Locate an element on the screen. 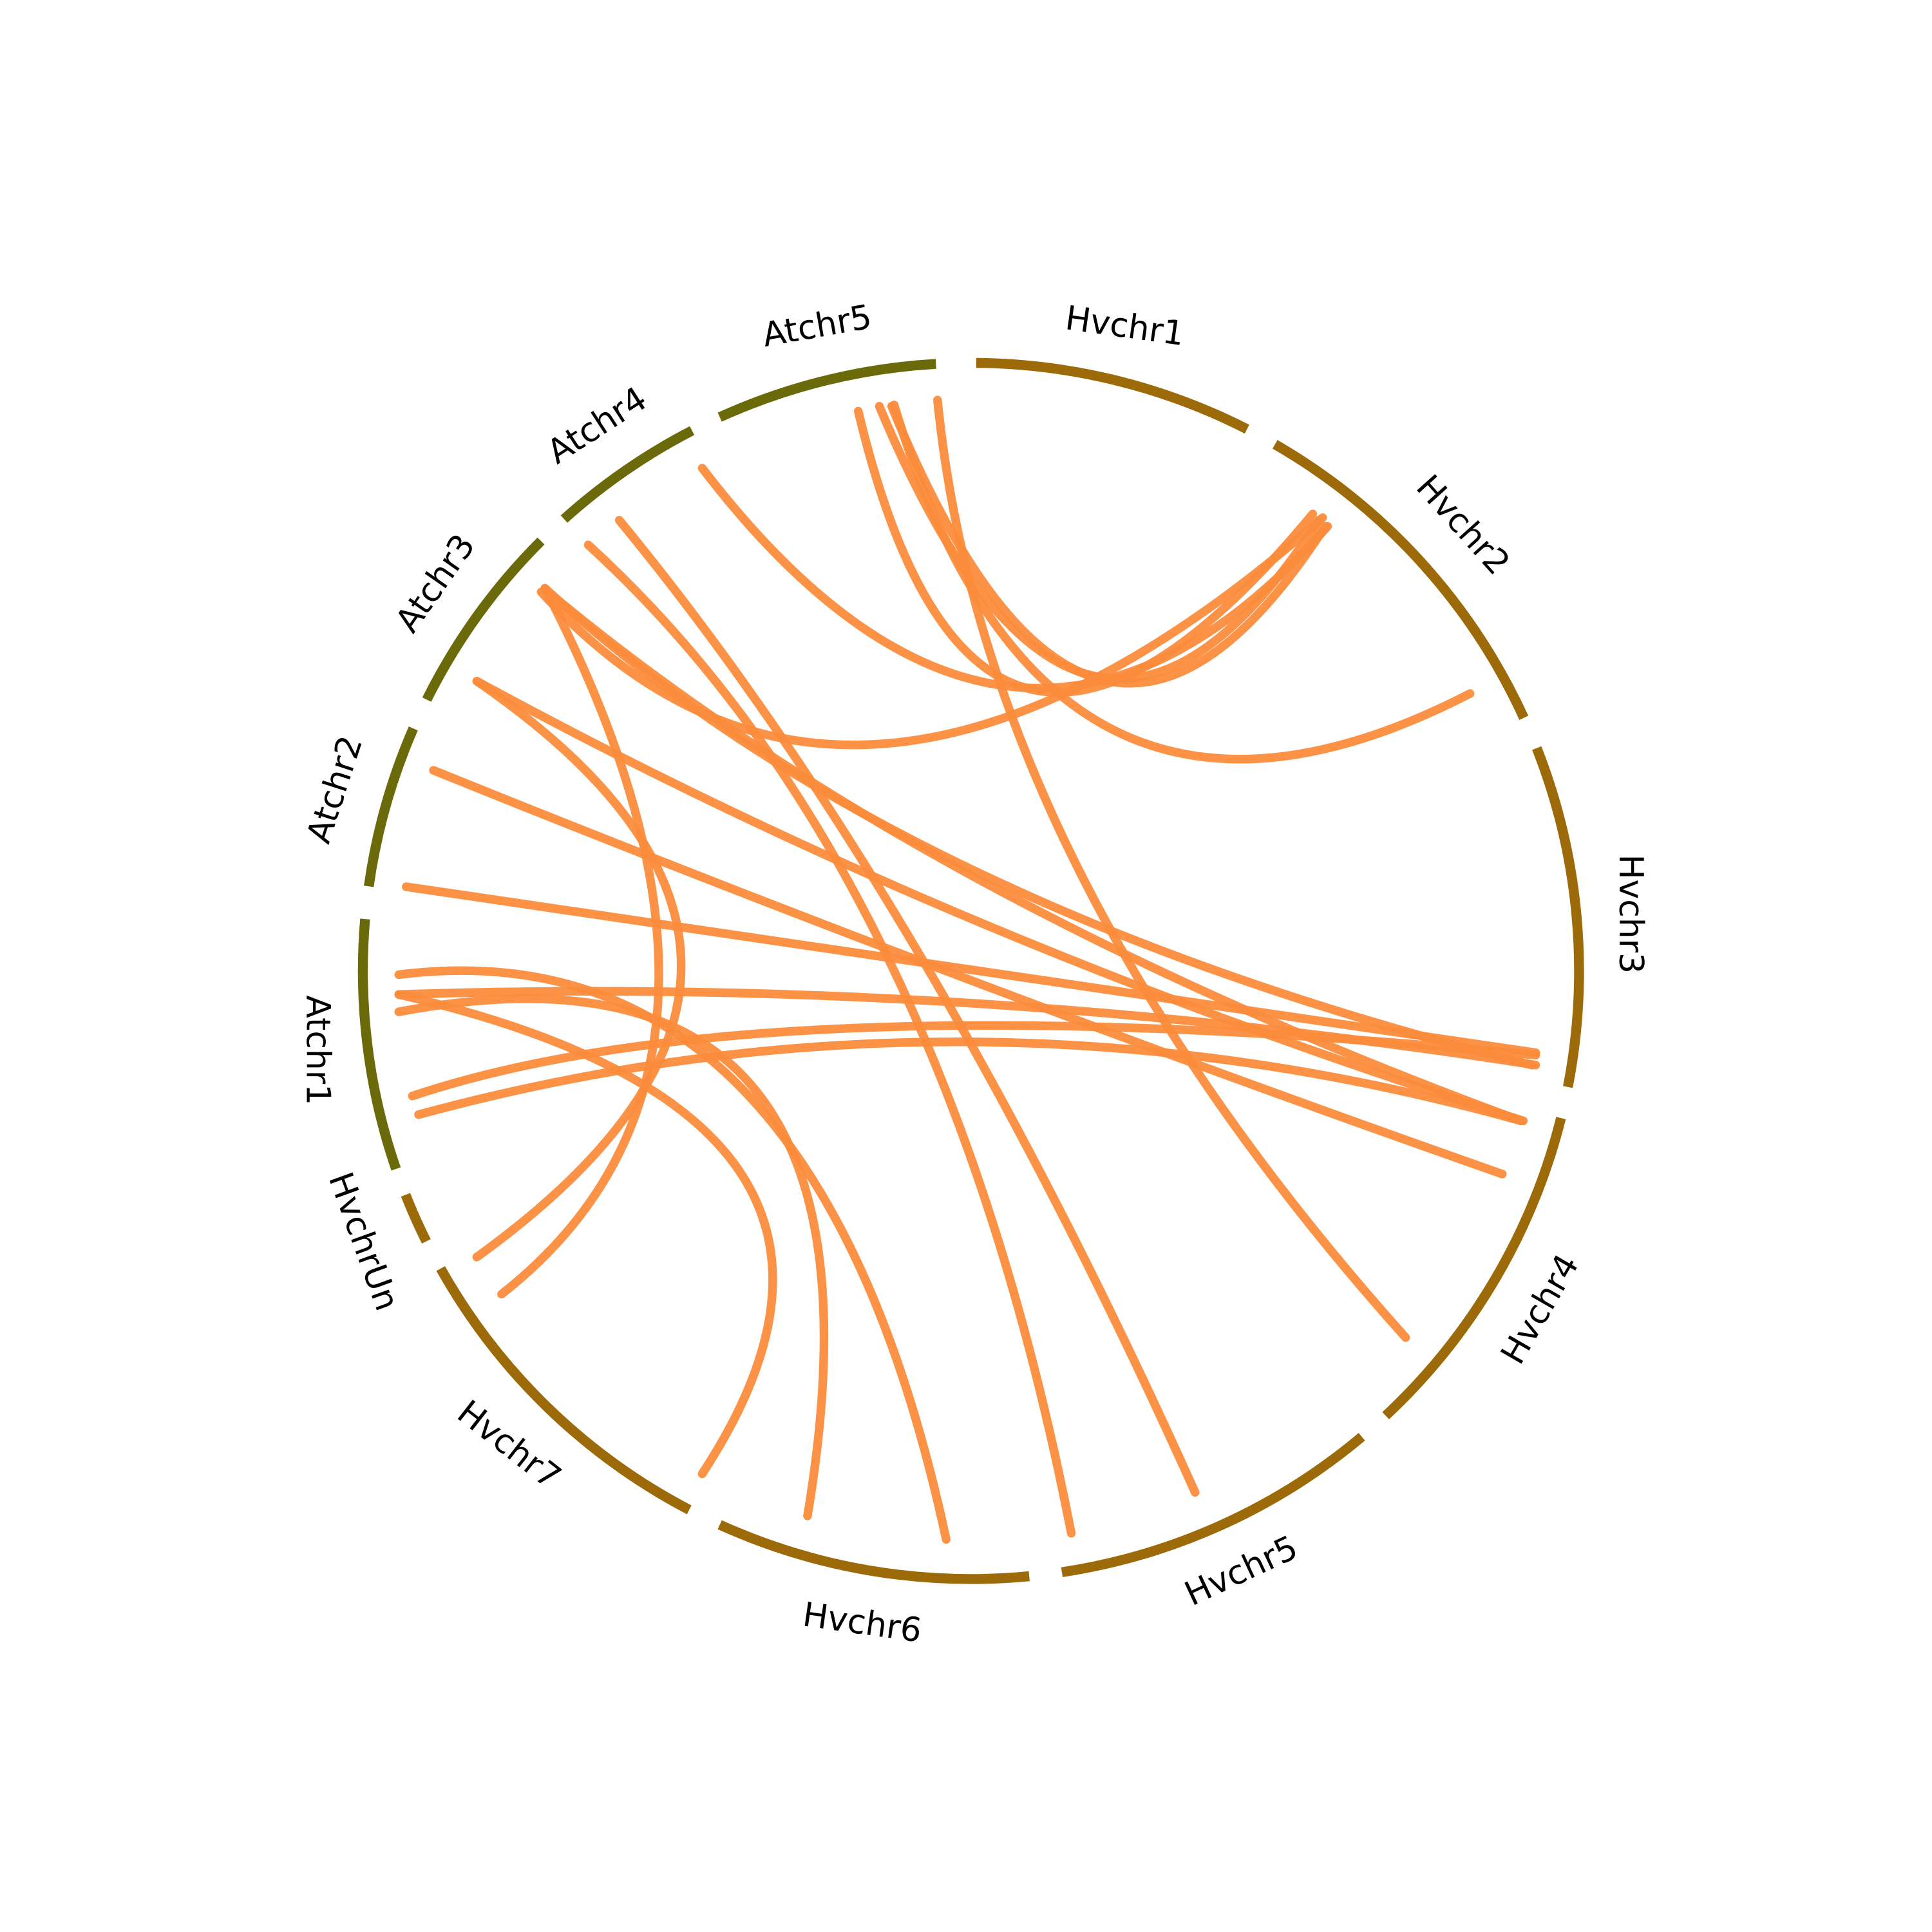 The image size is (1932, 1932). segment-label: Hvchr3 is located at coordinates (1630, 914).